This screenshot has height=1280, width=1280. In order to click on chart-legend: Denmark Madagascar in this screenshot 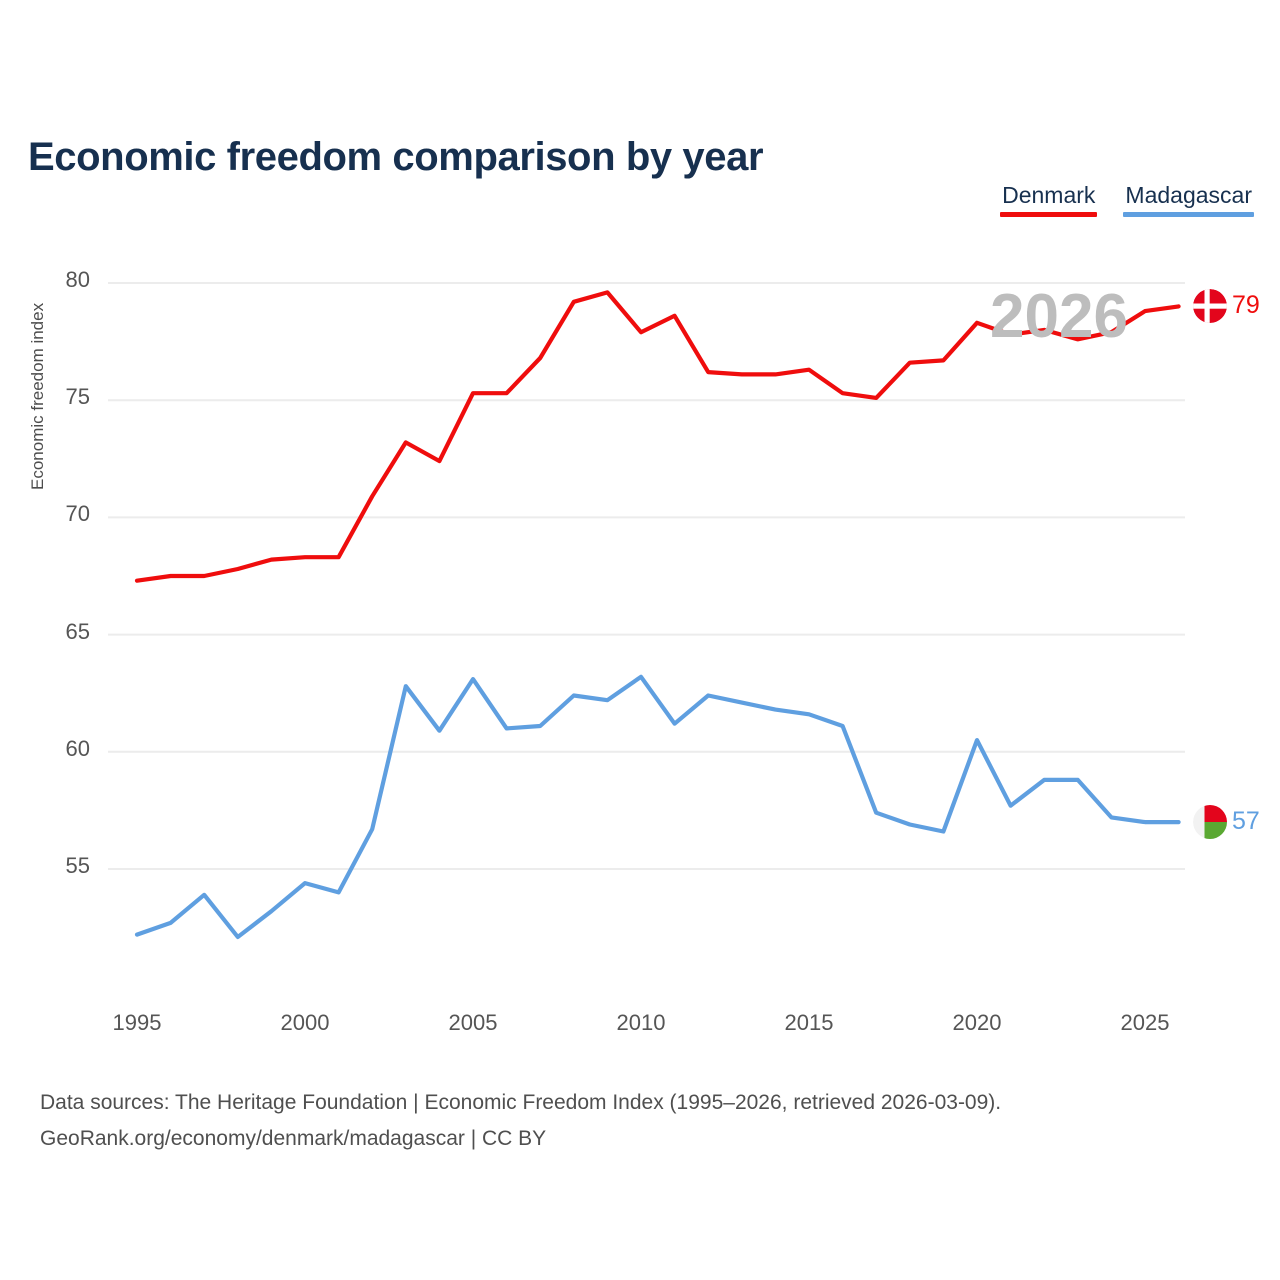, I will do `click(1127, 199)`.